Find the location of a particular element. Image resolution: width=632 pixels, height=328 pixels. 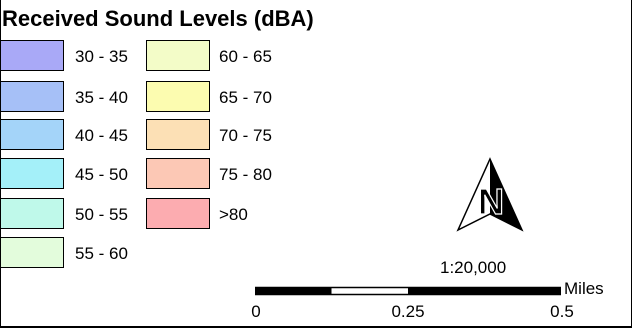

scale-tick-0: 0 is located at coordinates (256, 311).